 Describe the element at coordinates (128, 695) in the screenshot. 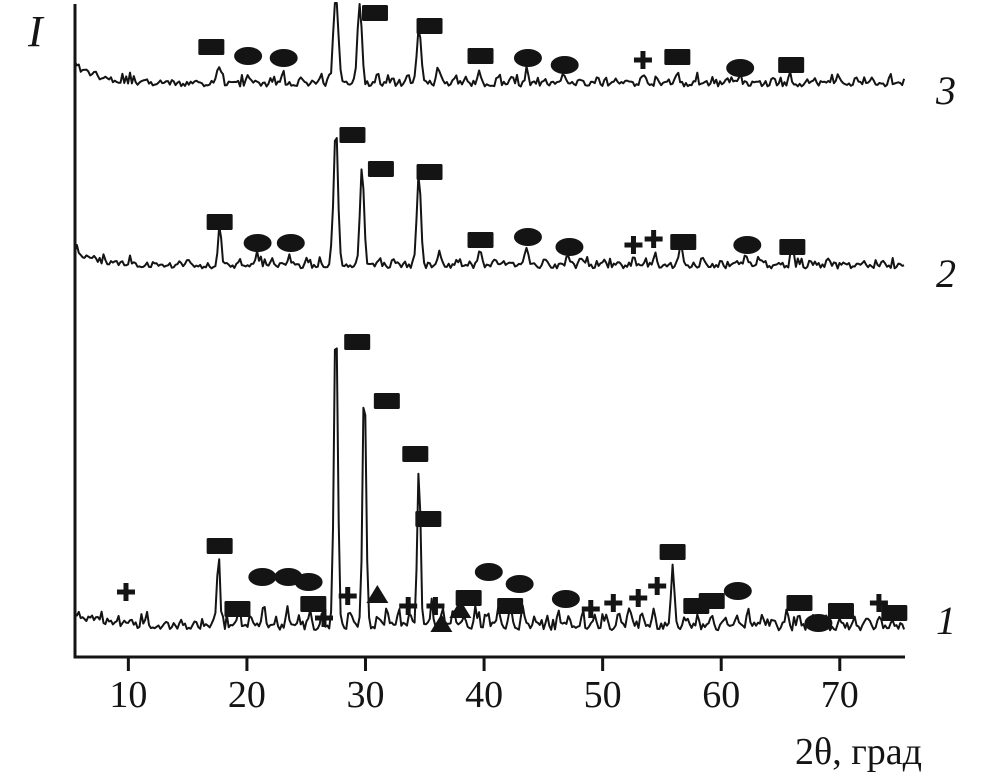

I see `x-tick-label: 10` at that location.